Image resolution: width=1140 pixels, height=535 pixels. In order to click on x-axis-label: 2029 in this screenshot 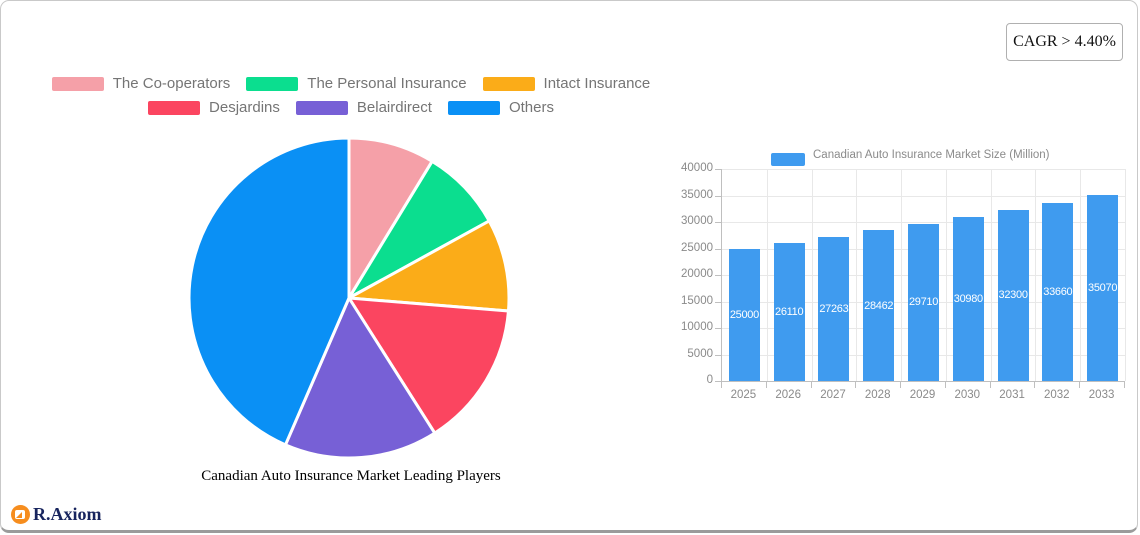, I will do `click(922, 395)`.